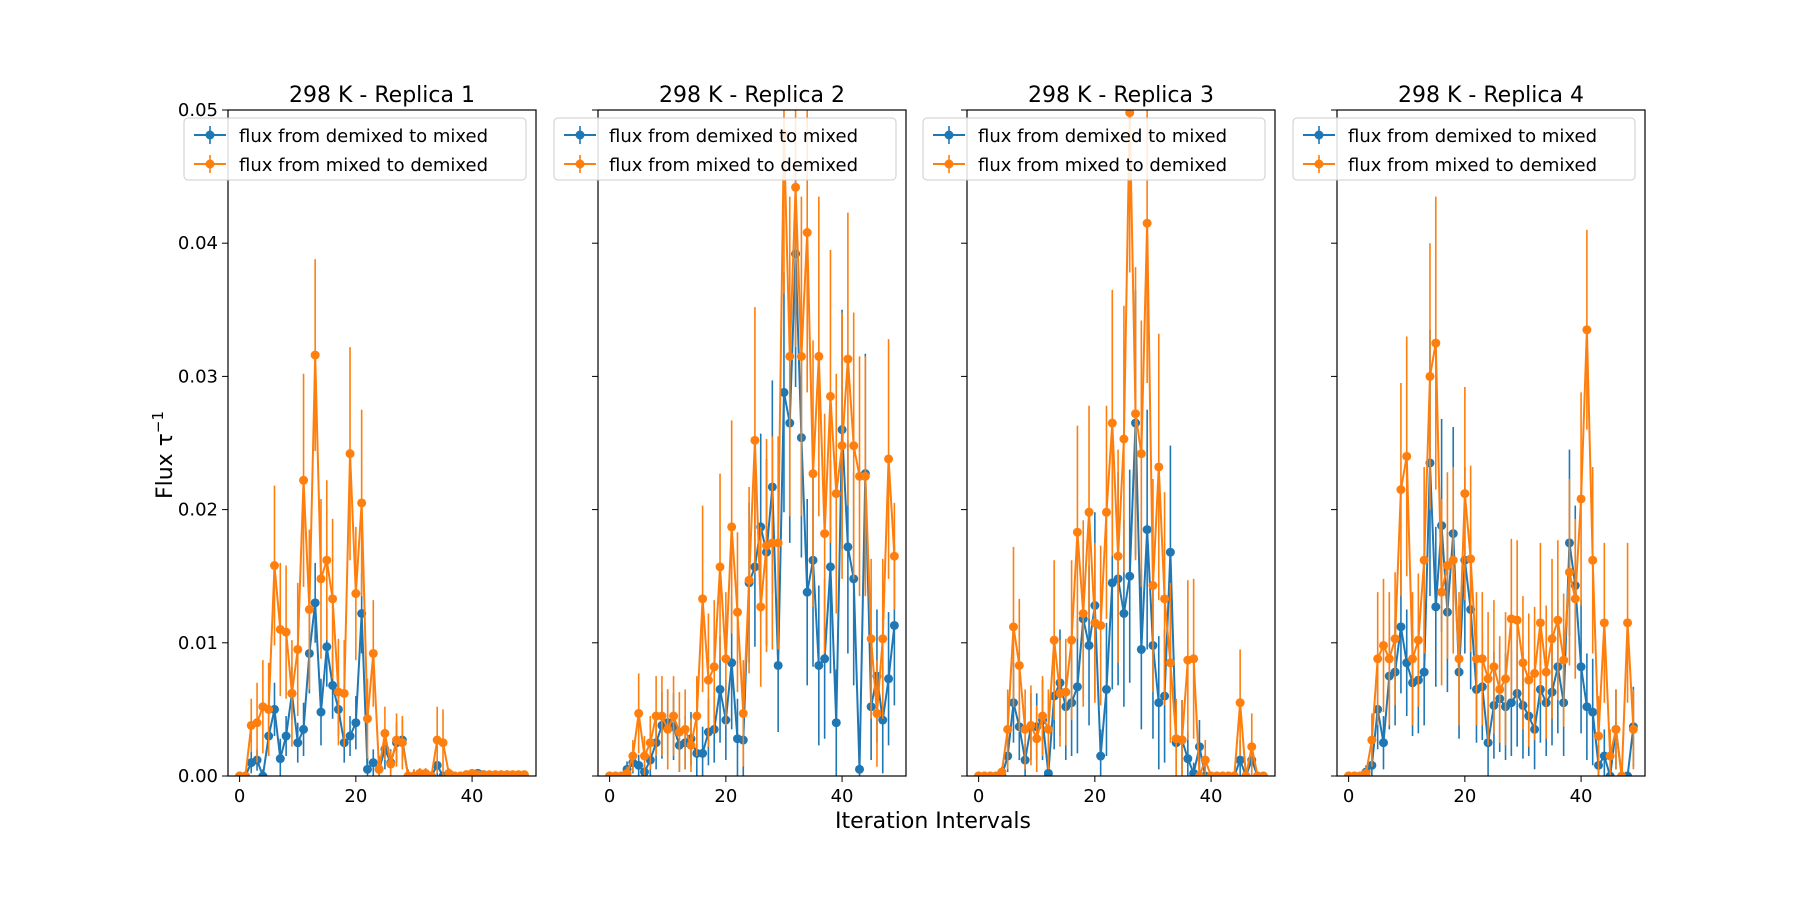 The image size is (1800, 900). What do you see at coordinates (363, 165) in the screenshot?
I see `legend-label: flux from mixed to demixed` at bounding box center [363, 165].